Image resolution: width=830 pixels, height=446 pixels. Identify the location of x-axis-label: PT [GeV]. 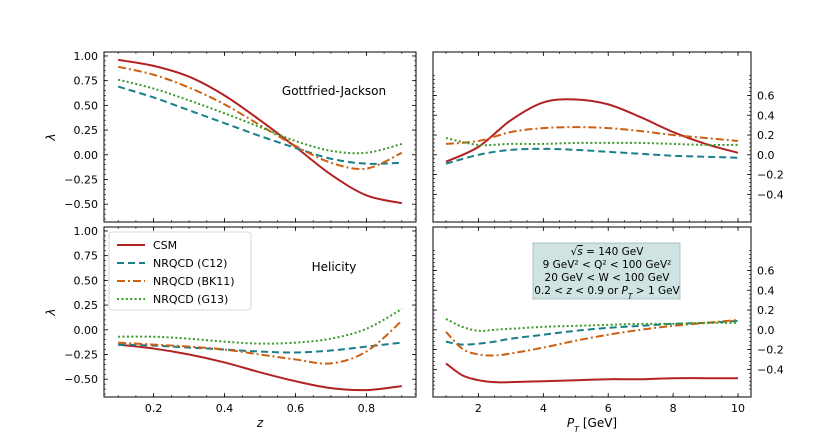
(592, 425).